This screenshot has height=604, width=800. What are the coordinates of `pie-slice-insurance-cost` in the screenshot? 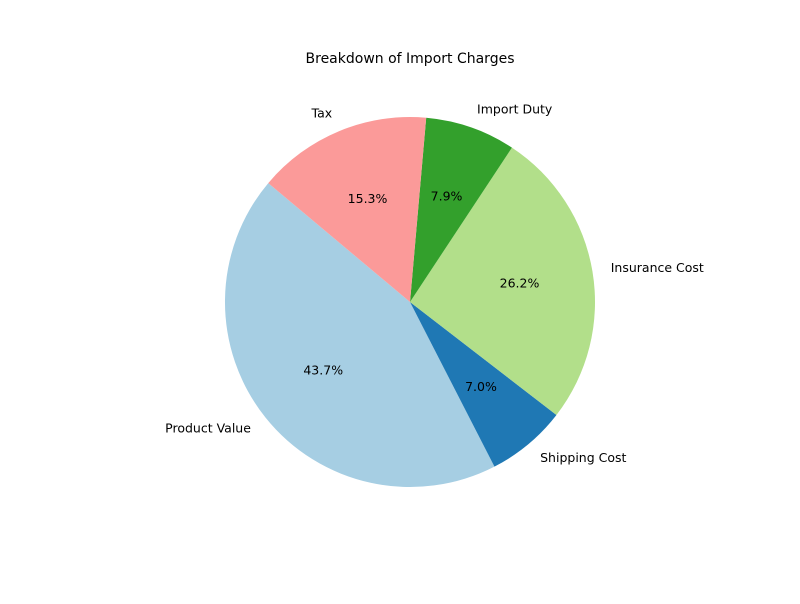 It's located at (503, 281).